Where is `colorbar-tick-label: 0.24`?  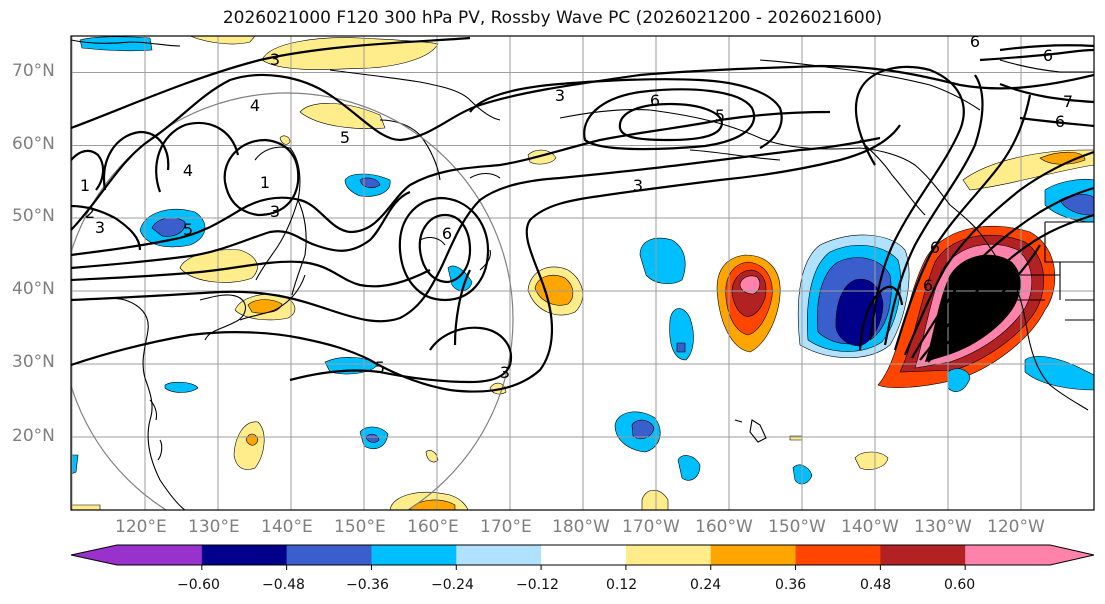
colorbar-tick-label: 0.24 is located at coordinates (706, 585).